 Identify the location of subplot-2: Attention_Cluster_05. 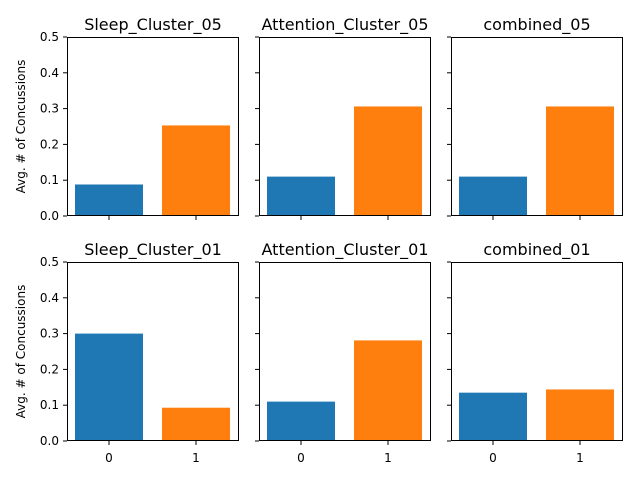
(343, 117).